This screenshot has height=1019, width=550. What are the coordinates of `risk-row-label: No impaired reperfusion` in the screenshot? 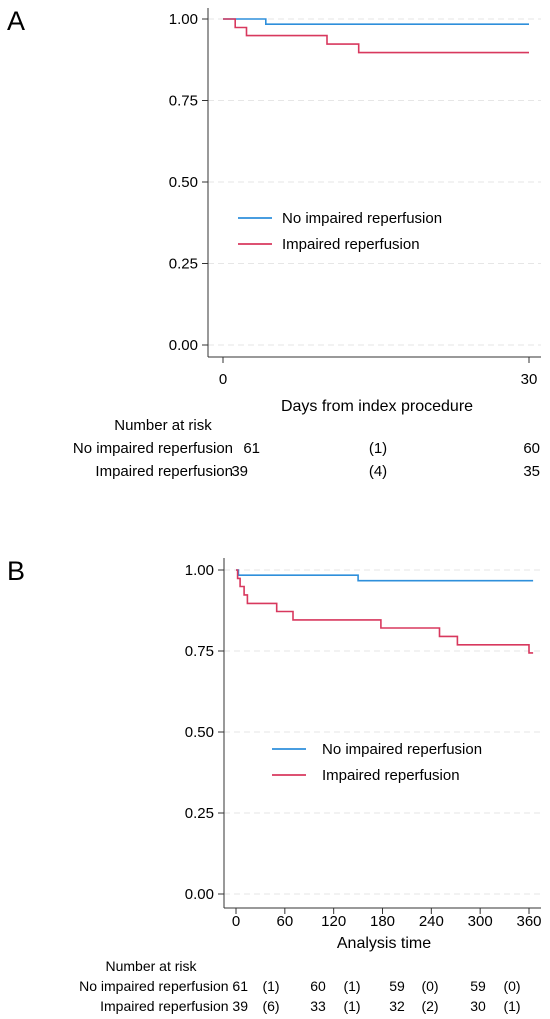 It's located at (153, 448).